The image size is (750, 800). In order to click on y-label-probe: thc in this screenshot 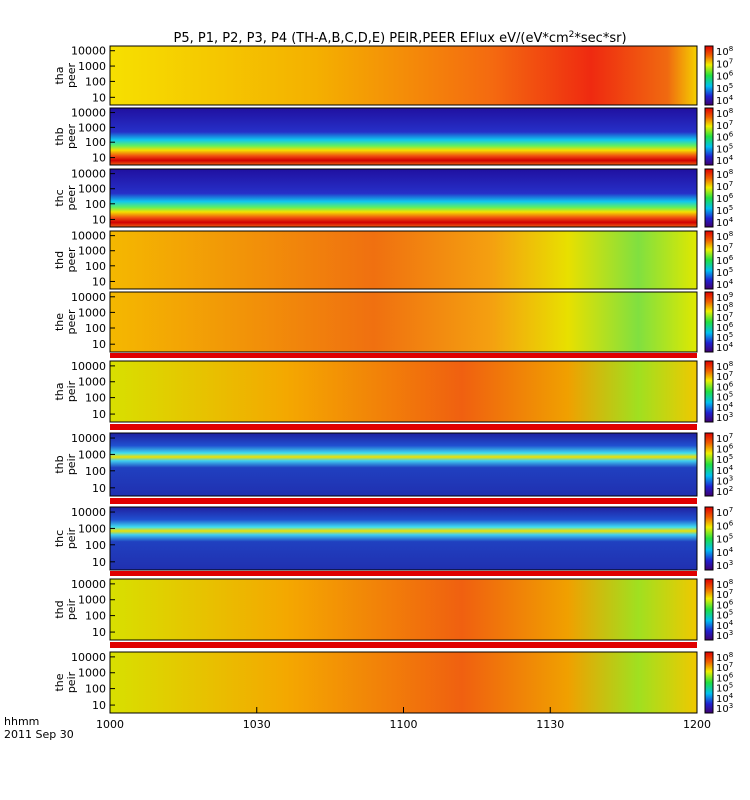, I will do `click(59, 197)`.